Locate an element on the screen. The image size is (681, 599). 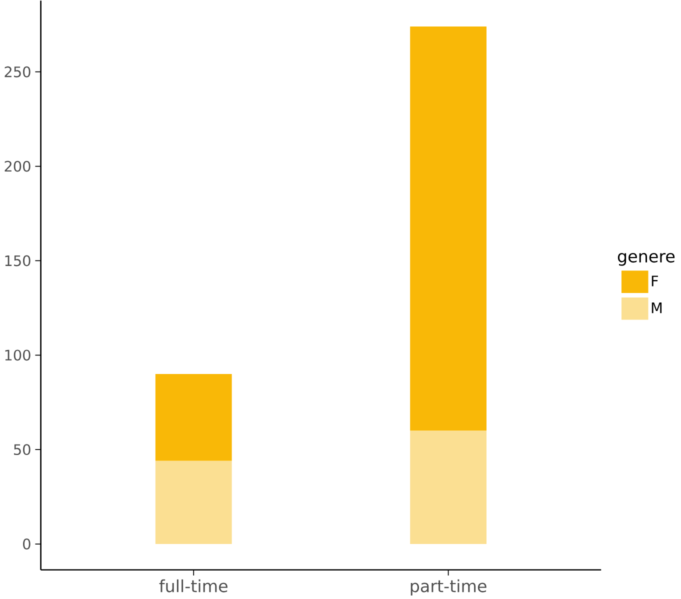
legend-title: genere is located at coordinates (646, 259).